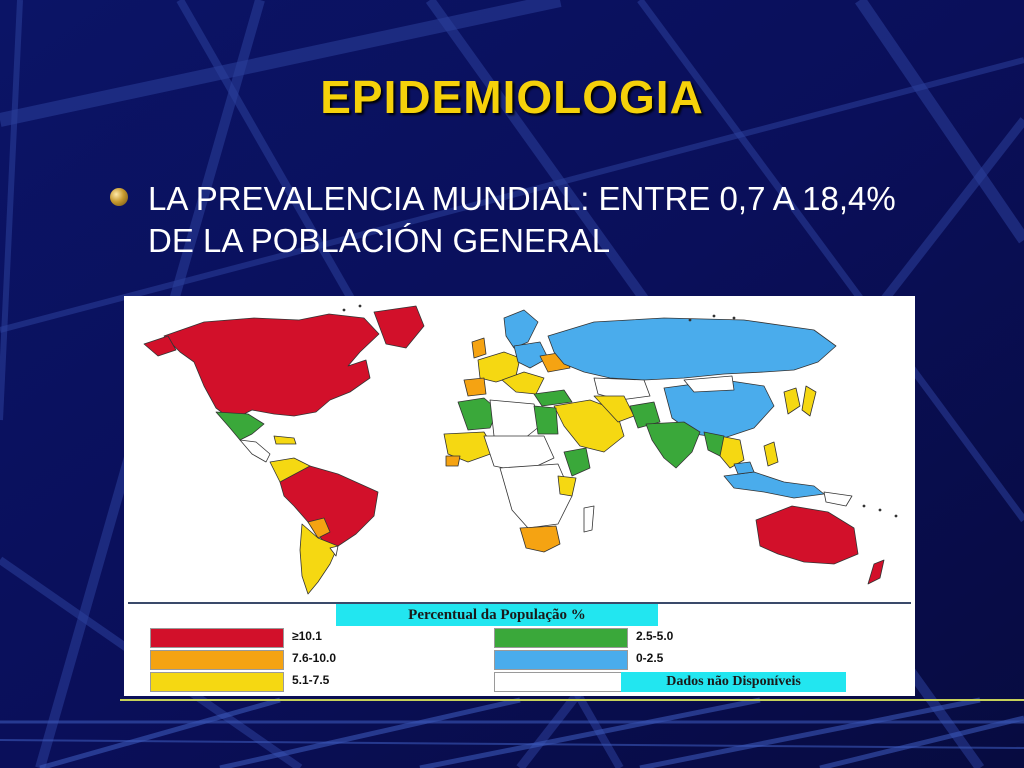 Image resolution: width=1024 pixels, height=768 pixels. What do you see at coordinates (809, 401) in the screenshot?
I see `map-japan` at bounding box center [809, 401].